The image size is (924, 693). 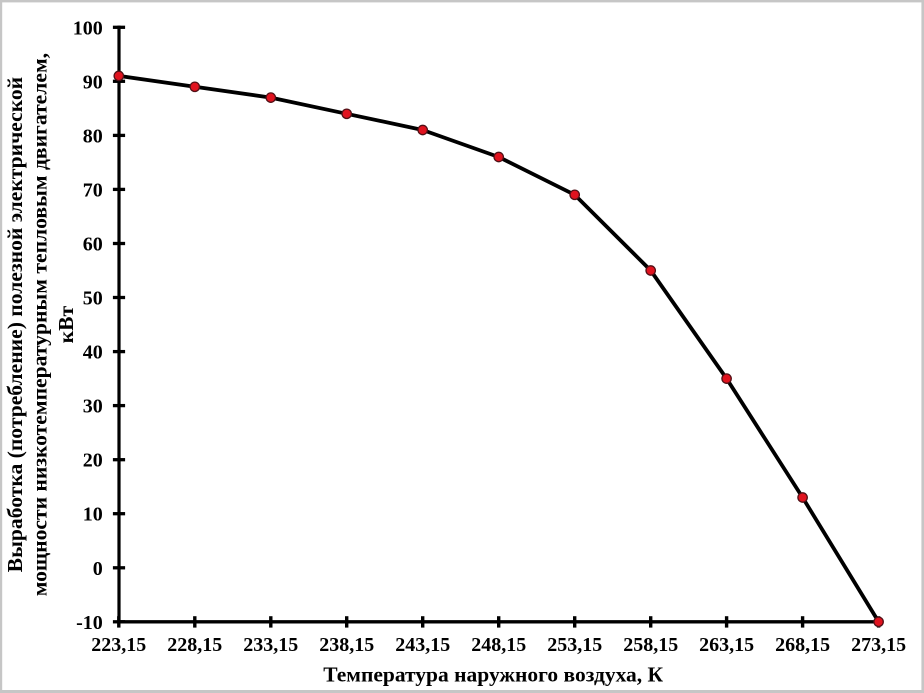 What do you see at coordinates (93, 461) in the screenshot?
I see `svg-text: 20` at bounding box center [93, 461].